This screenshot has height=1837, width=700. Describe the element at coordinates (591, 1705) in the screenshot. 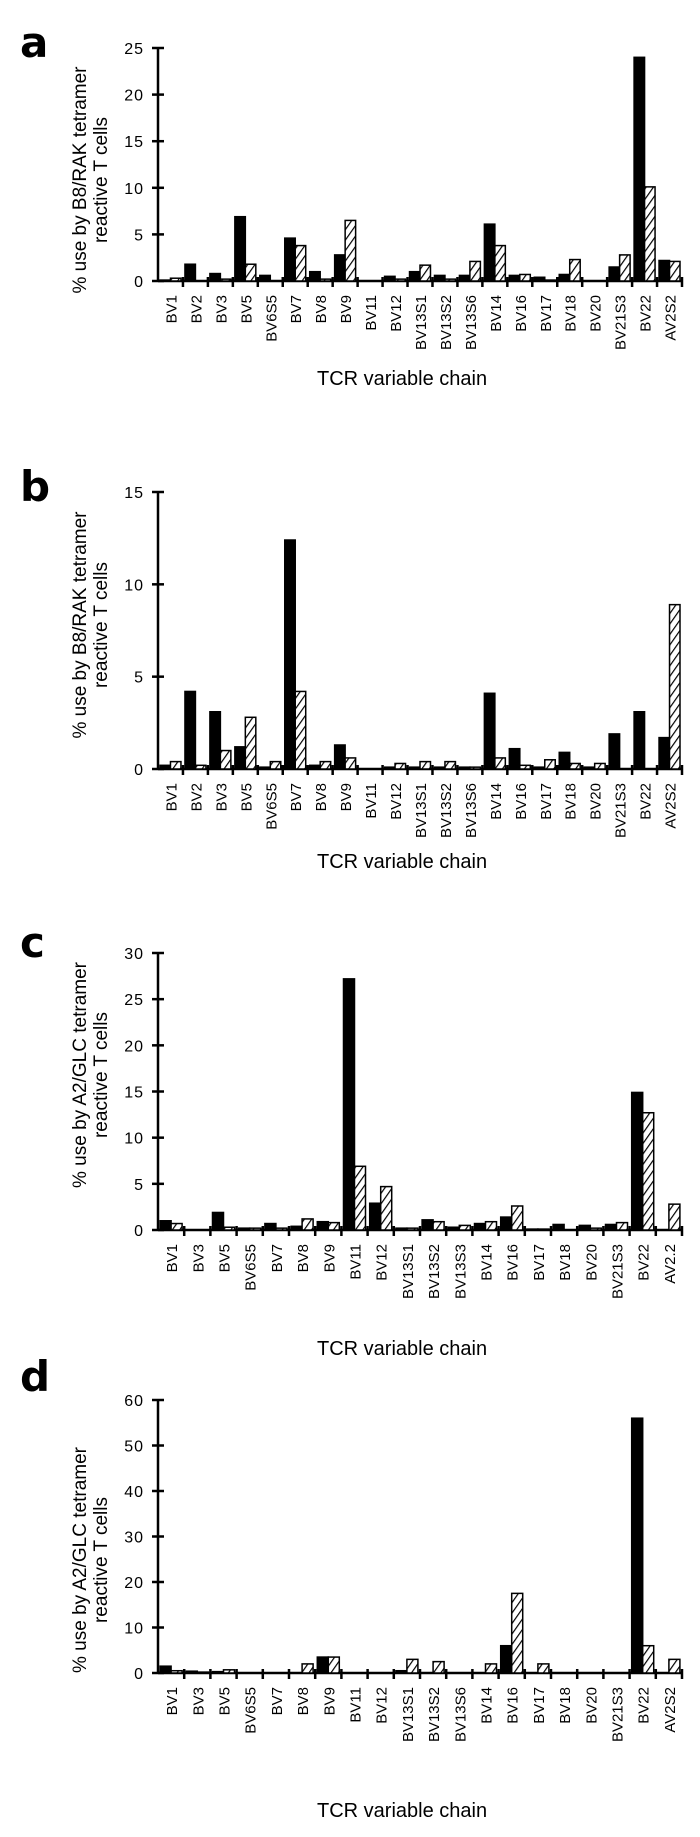

I see `x-tick-label: BV20` at that location.